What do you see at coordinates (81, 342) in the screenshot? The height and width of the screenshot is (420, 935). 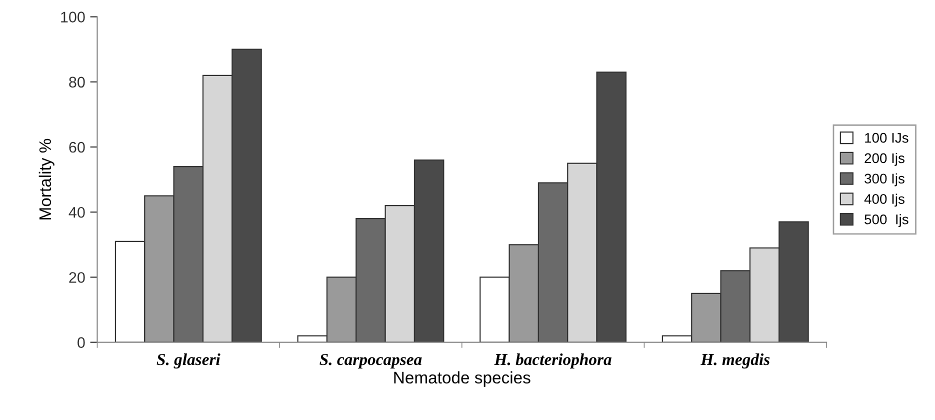 I see `y-tick-label: 0` at bounding box center [81, 342].